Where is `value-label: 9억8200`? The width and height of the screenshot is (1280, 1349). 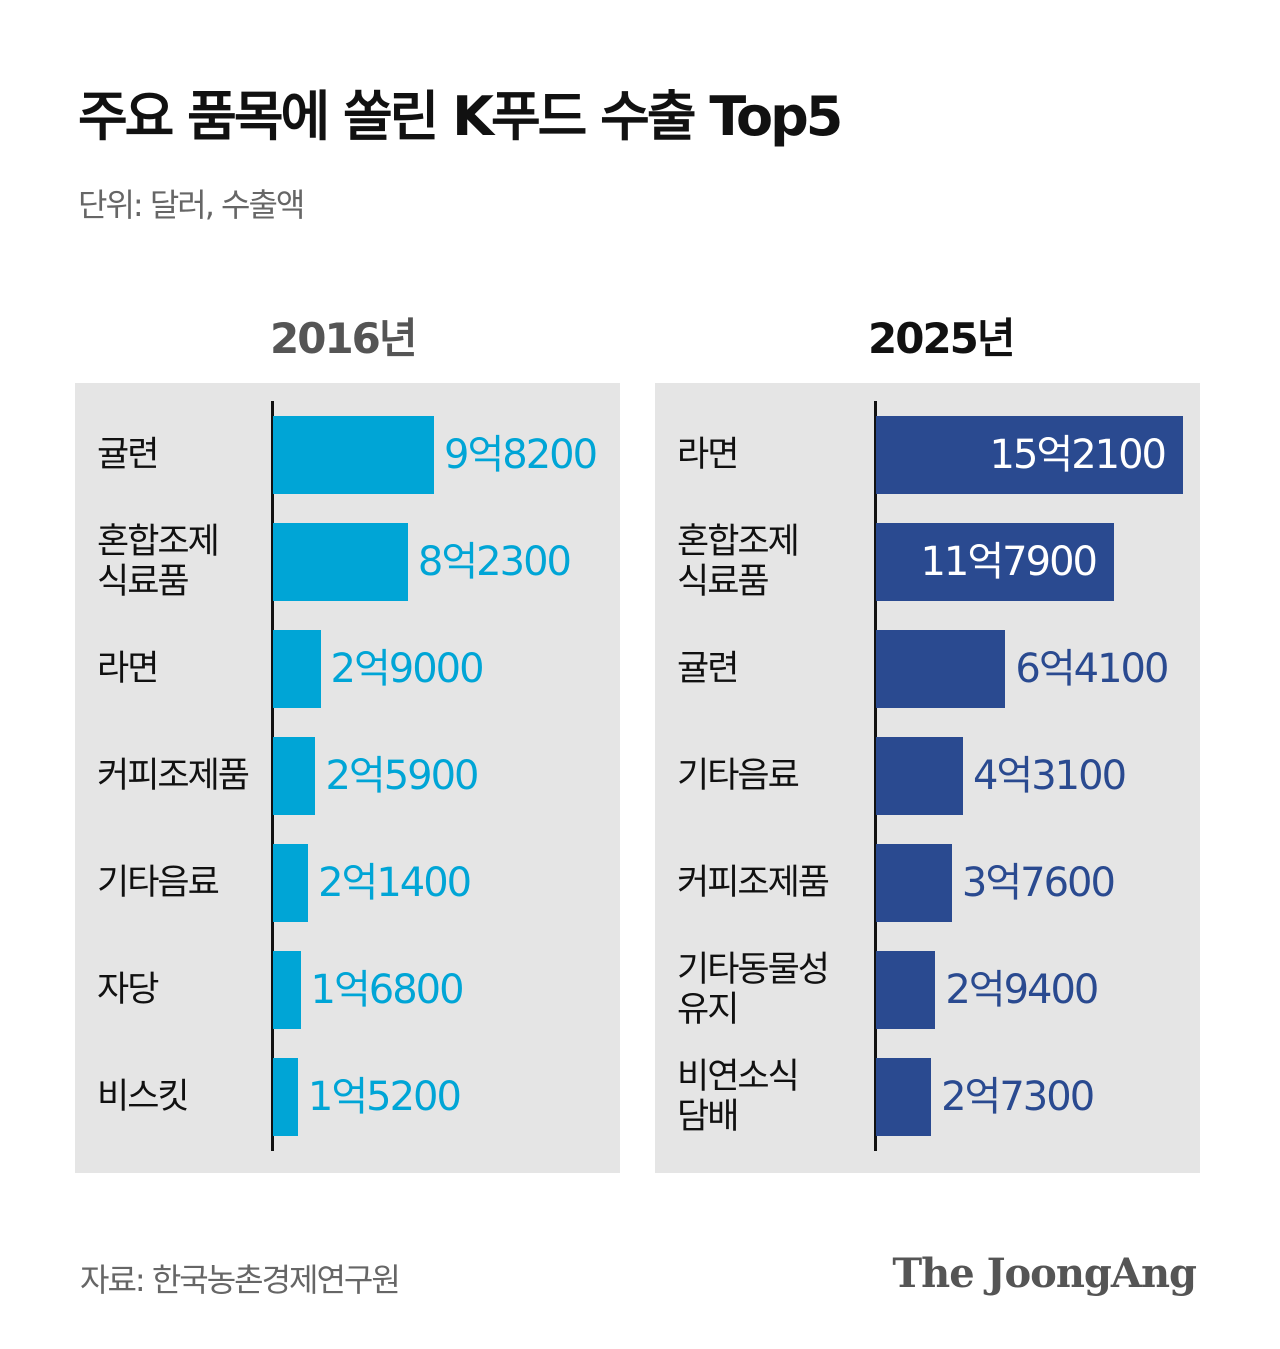 value-label: 9억8200 is located at coordinates (521, 455).